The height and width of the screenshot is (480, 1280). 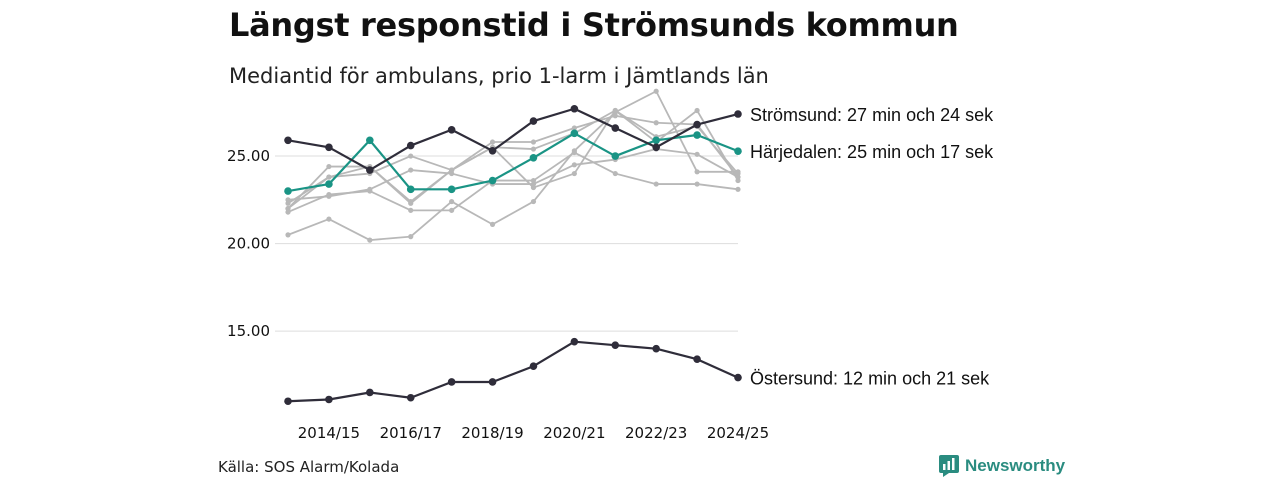 What do you see at coordinates (309, 467) in the screenshot?
I see `source-note: Källa: SOS Alarm/Kolada` at bounding box center [309, 467].